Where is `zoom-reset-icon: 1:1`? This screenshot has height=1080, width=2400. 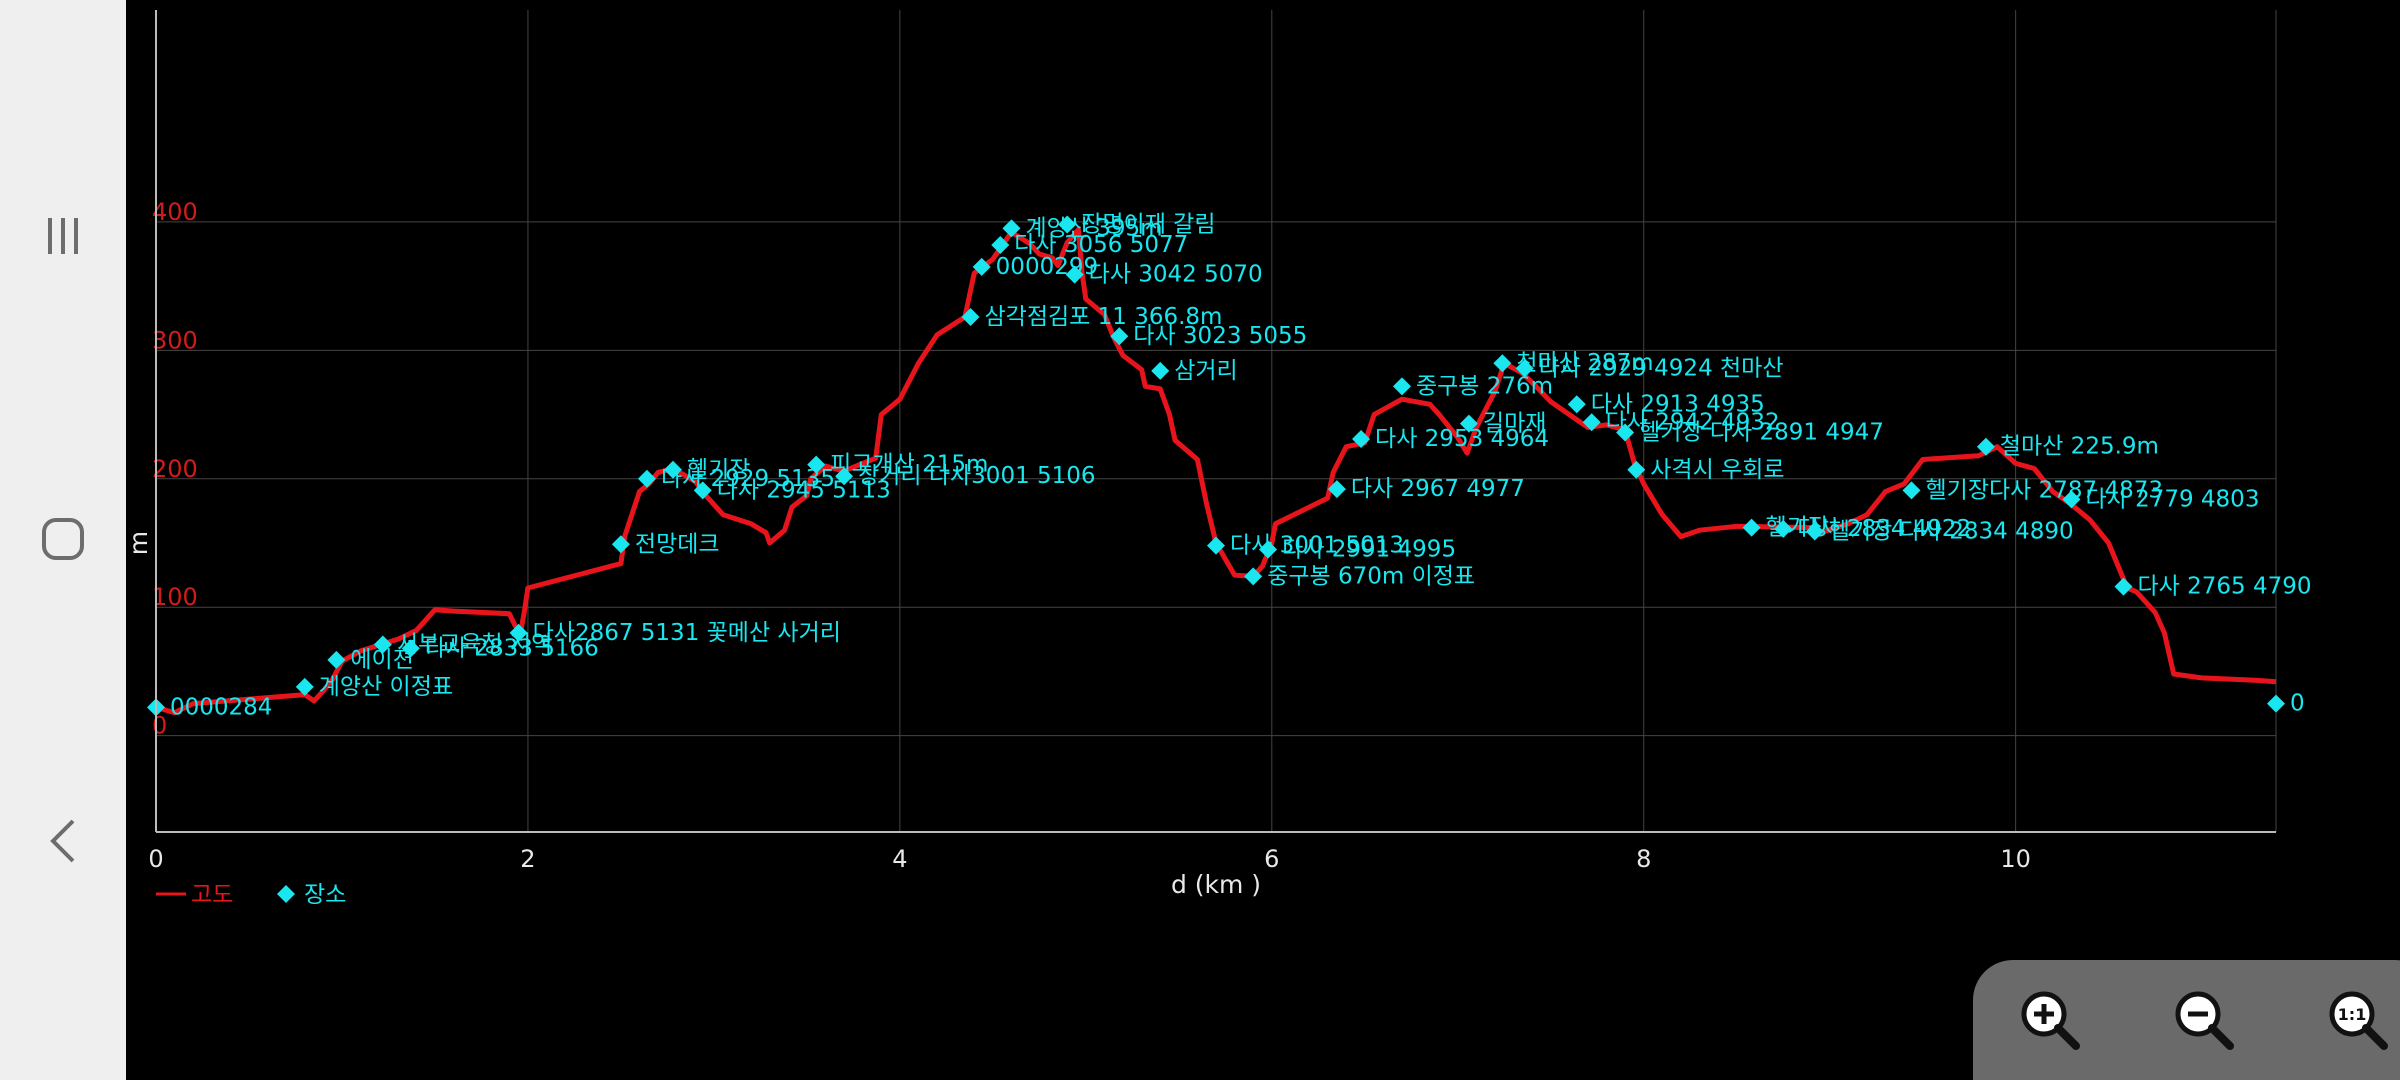
zoom-reset-icon: 1:1 is located at coordinates (2358, 1020).